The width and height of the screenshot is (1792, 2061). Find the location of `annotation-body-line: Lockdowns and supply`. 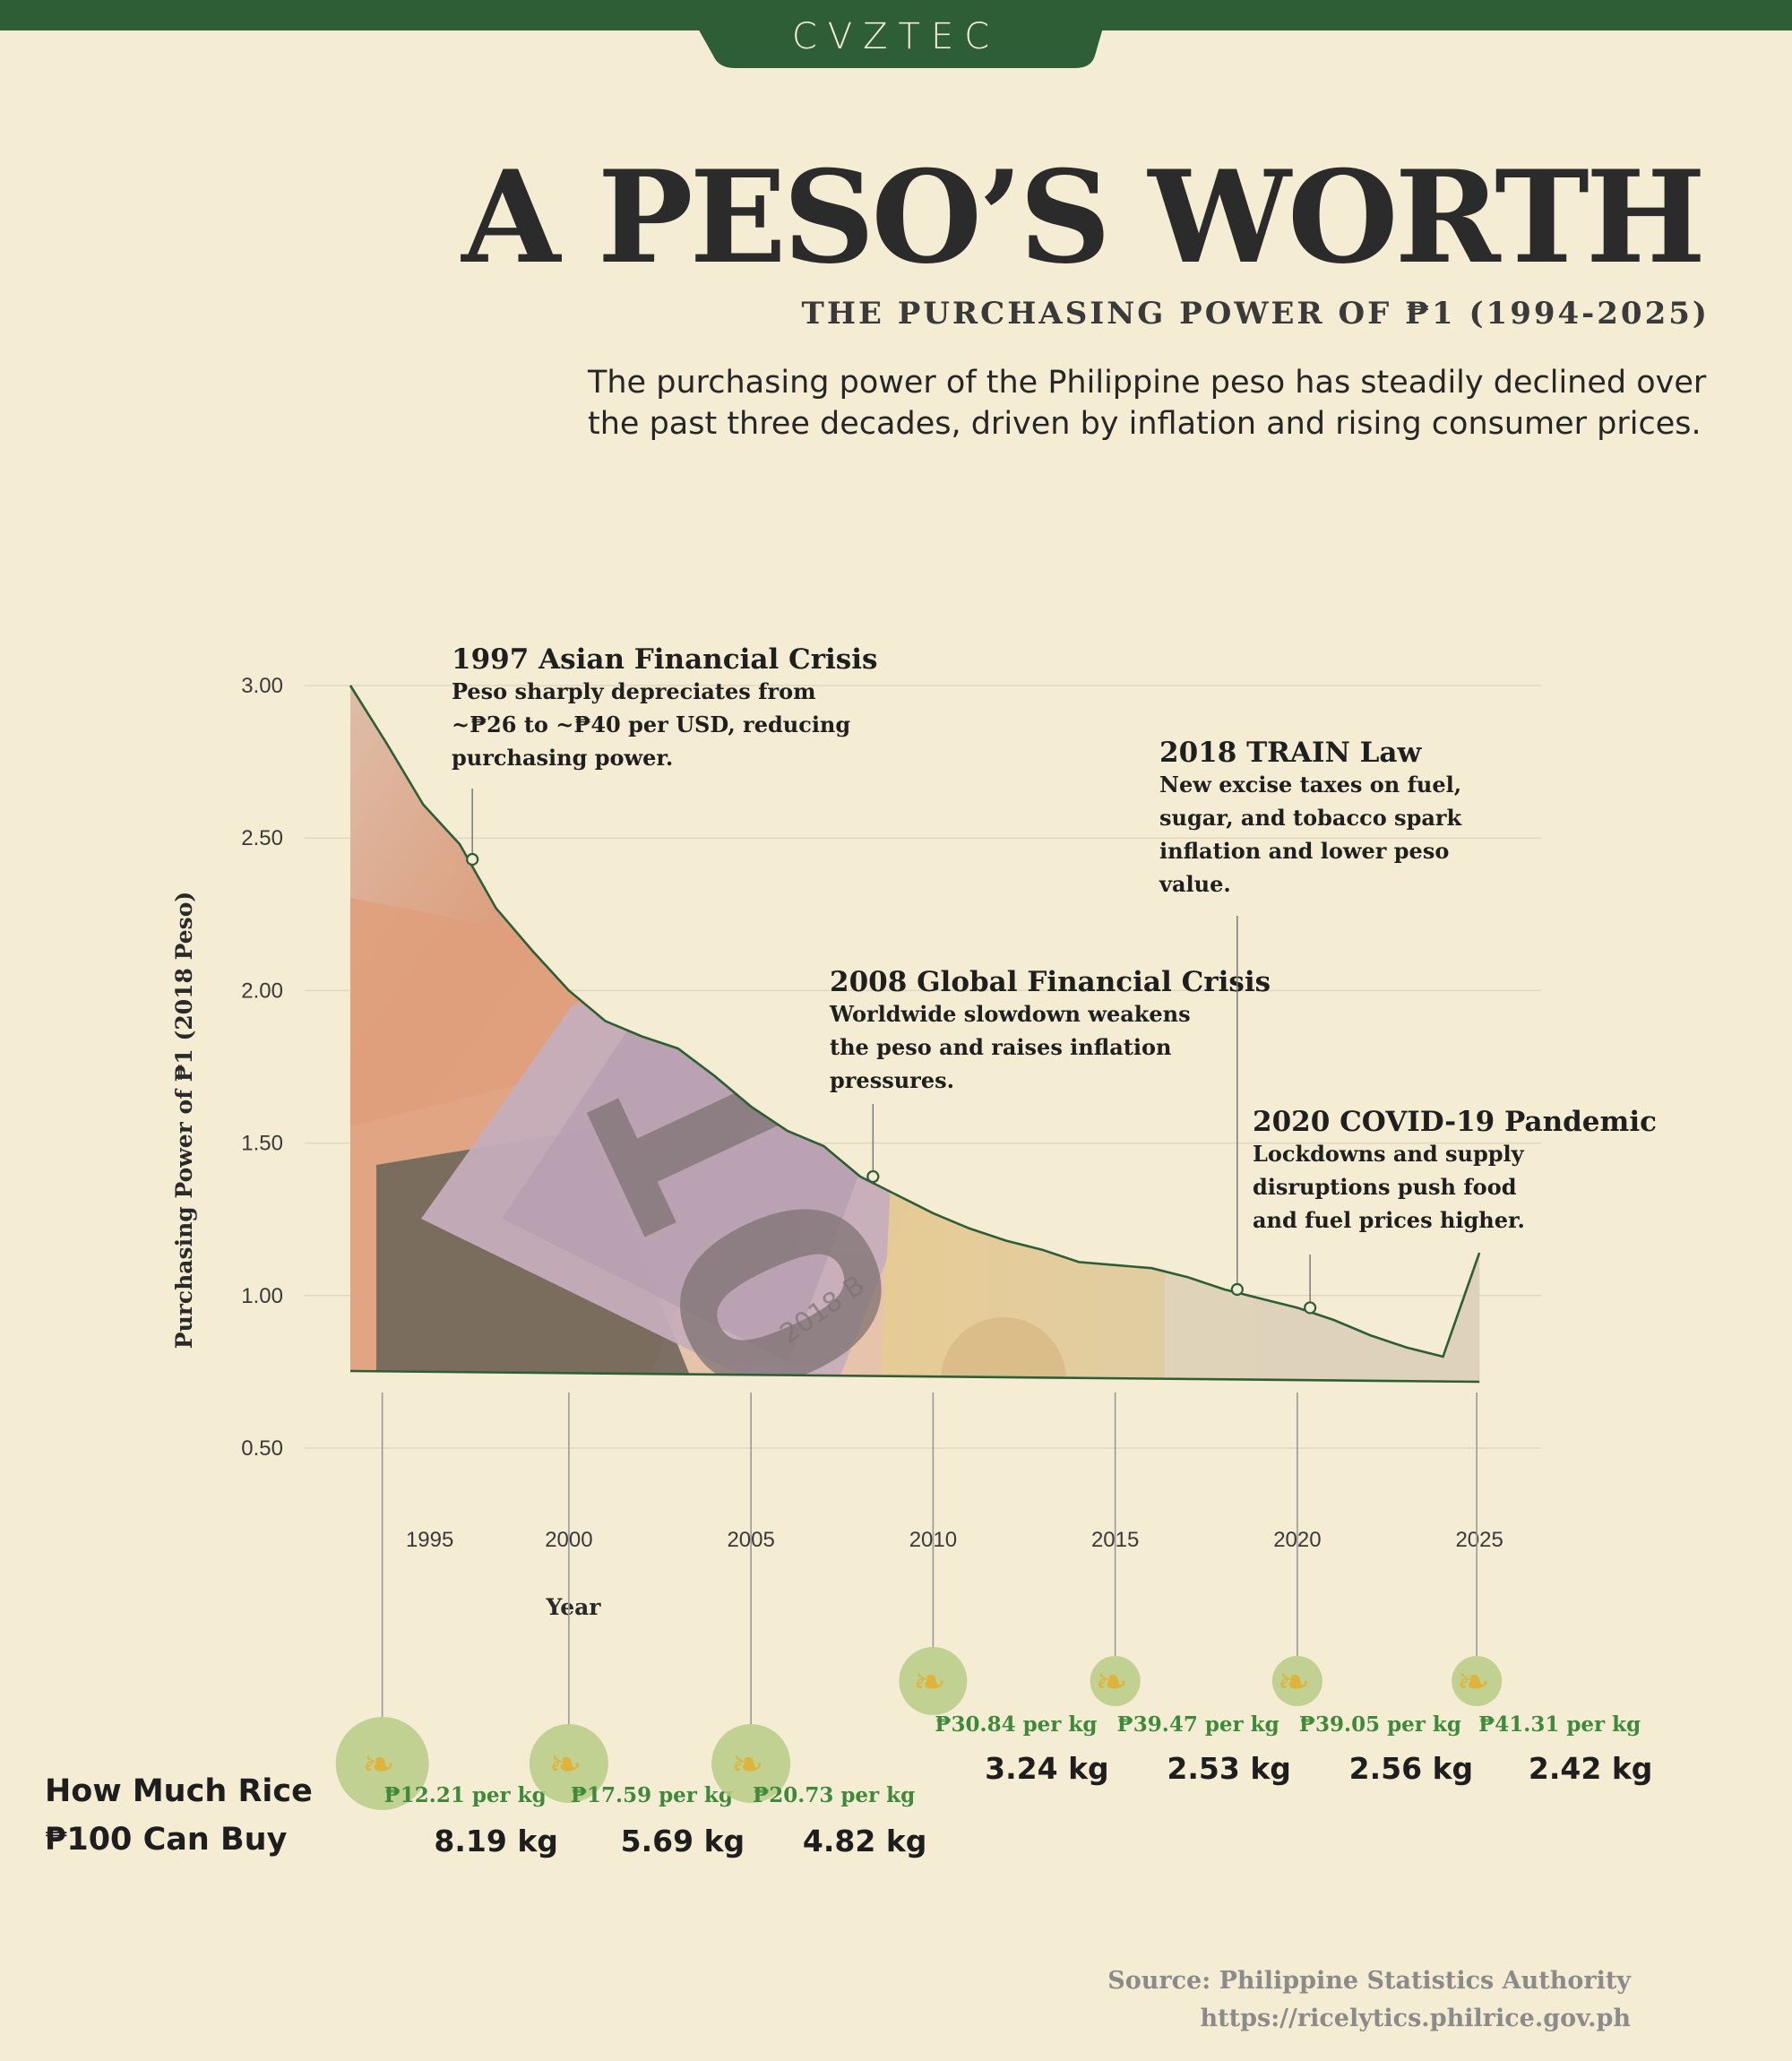

annotation-body-line: Lockdowns and supply is located at coordinates (1389, 1154).